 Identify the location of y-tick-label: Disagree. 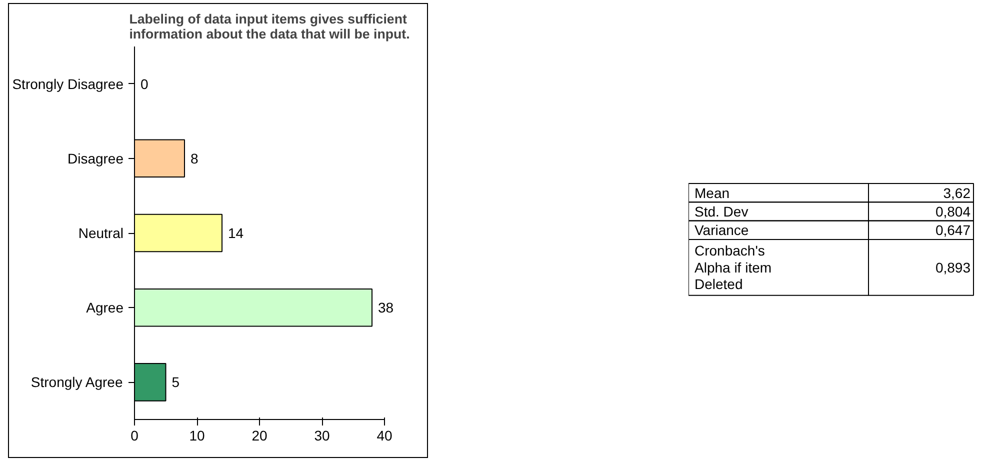
(95, 158).